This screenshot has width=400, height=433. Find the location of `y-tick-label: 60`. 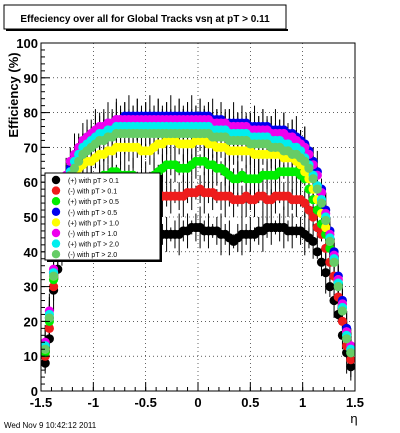

y-tick-label: 60 is located at coordinates (31, 182).